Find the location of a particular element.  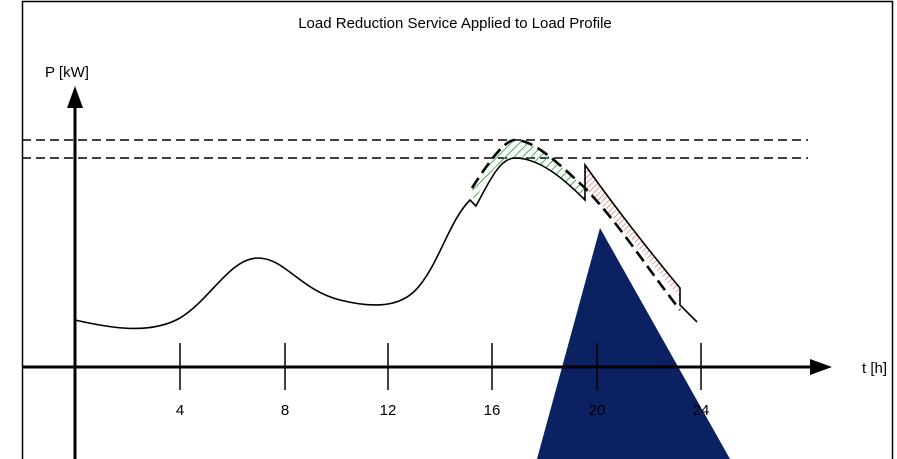

reduced-curve is located at coordinates (576, 224).